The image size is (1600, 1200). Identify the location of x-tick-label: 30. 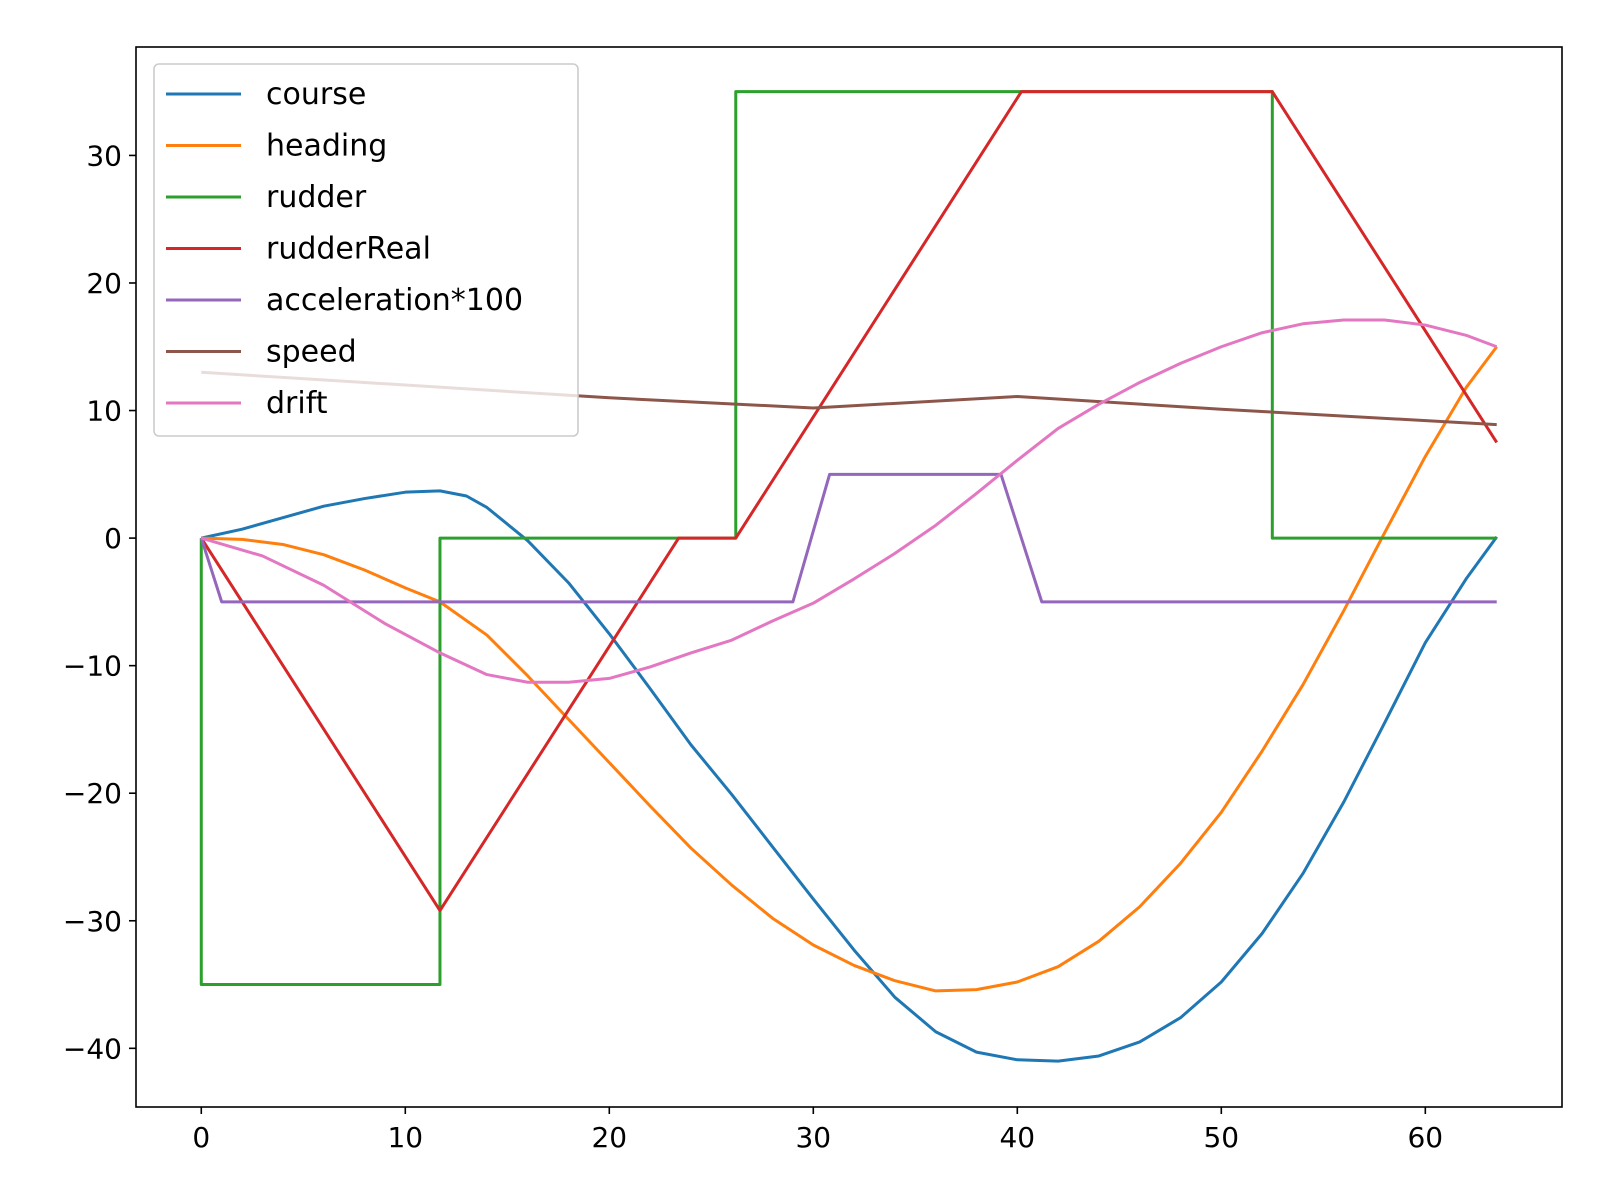
(813, 1137).